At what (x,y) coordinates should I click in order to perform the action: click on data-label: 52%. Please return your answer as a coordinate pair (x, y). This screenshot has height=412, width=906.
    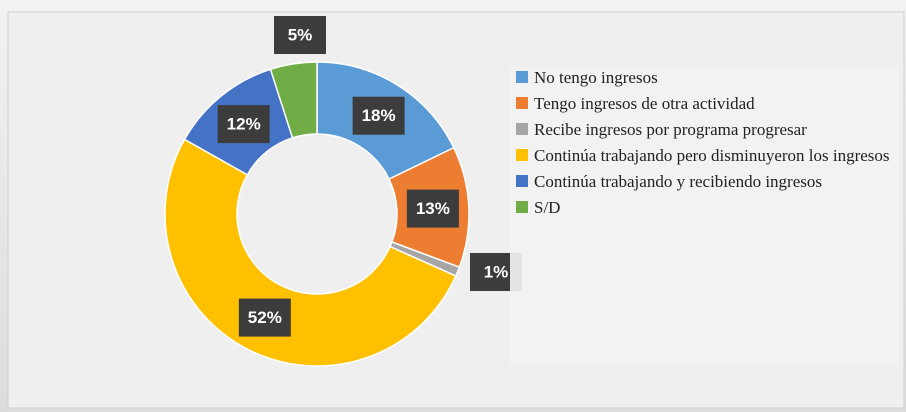
    Looking at the image, I should click on (265, 317).